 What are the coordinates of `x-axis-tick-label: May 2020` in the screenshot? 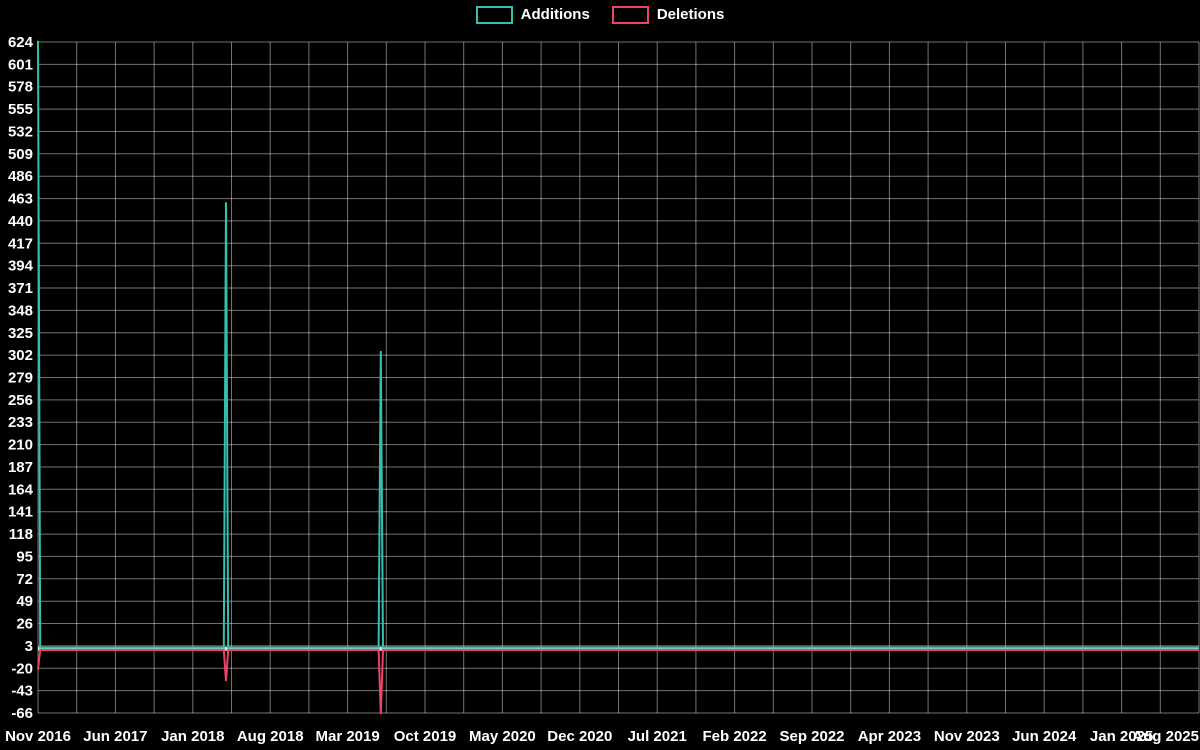 It's located at (502, 736).